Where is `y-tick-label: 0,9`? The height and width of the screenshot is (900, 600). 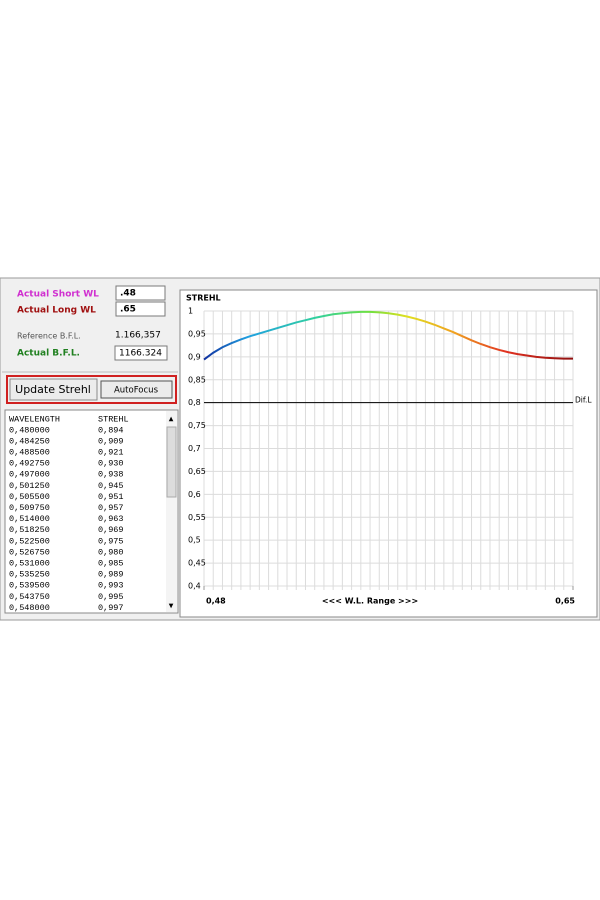
y-tick-label: 0,9 is located at coordinates (194, 356).